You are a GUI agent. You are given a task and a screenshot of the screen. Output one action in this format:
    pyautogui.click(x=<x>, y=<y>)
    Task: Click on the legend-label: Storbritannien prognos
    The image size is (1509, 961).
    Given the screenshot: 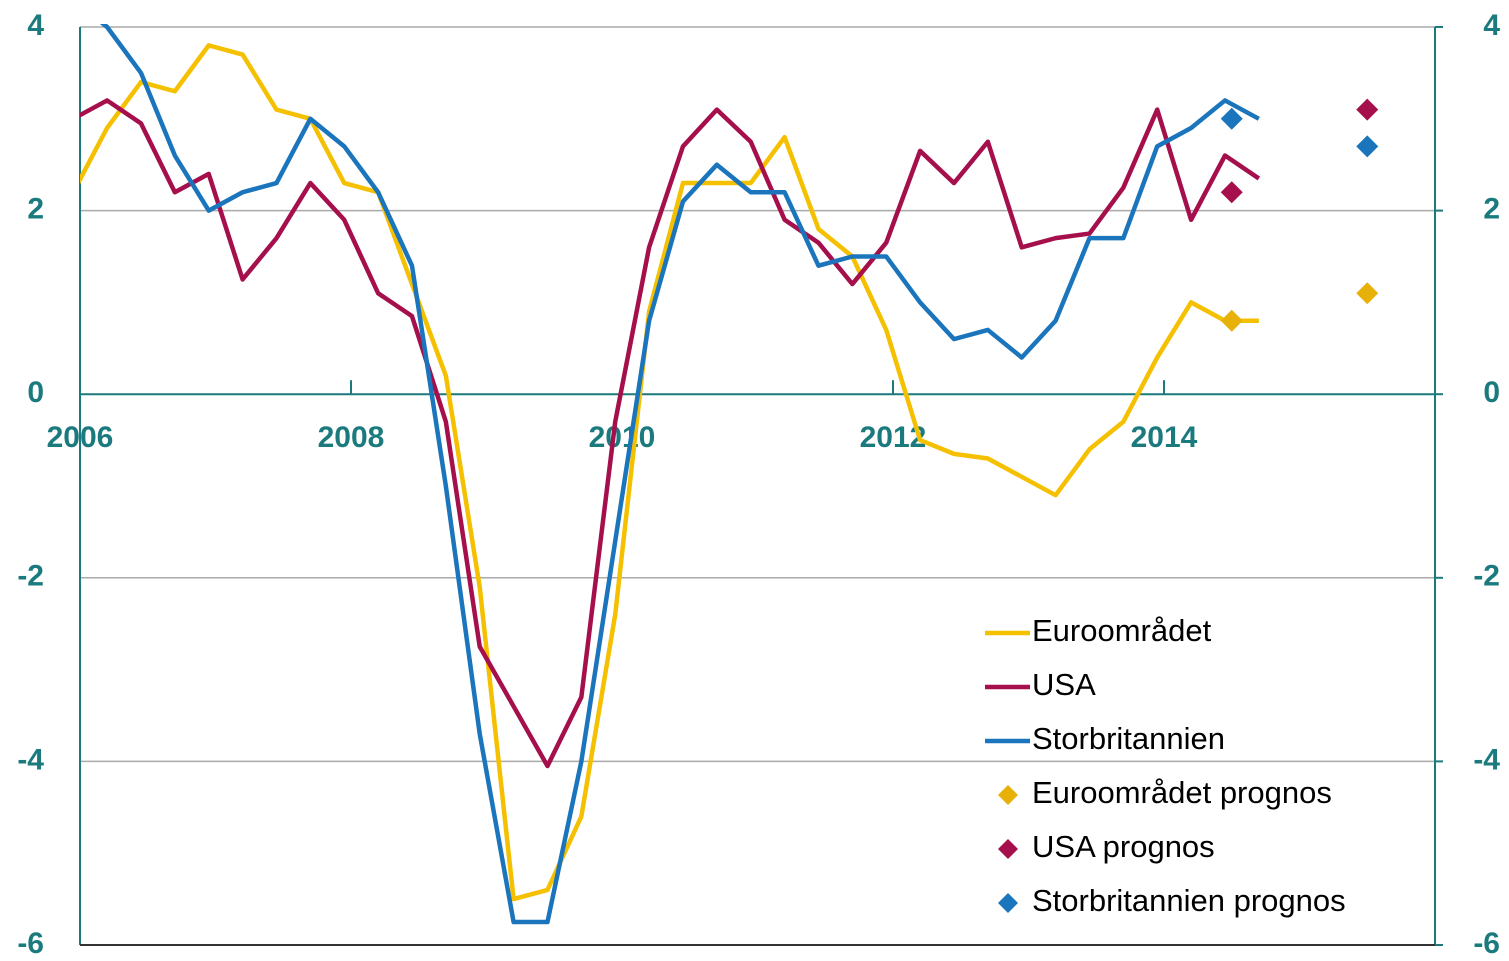 What is the action you would take?
    pyautogui.click(x=1189, y=900)
    